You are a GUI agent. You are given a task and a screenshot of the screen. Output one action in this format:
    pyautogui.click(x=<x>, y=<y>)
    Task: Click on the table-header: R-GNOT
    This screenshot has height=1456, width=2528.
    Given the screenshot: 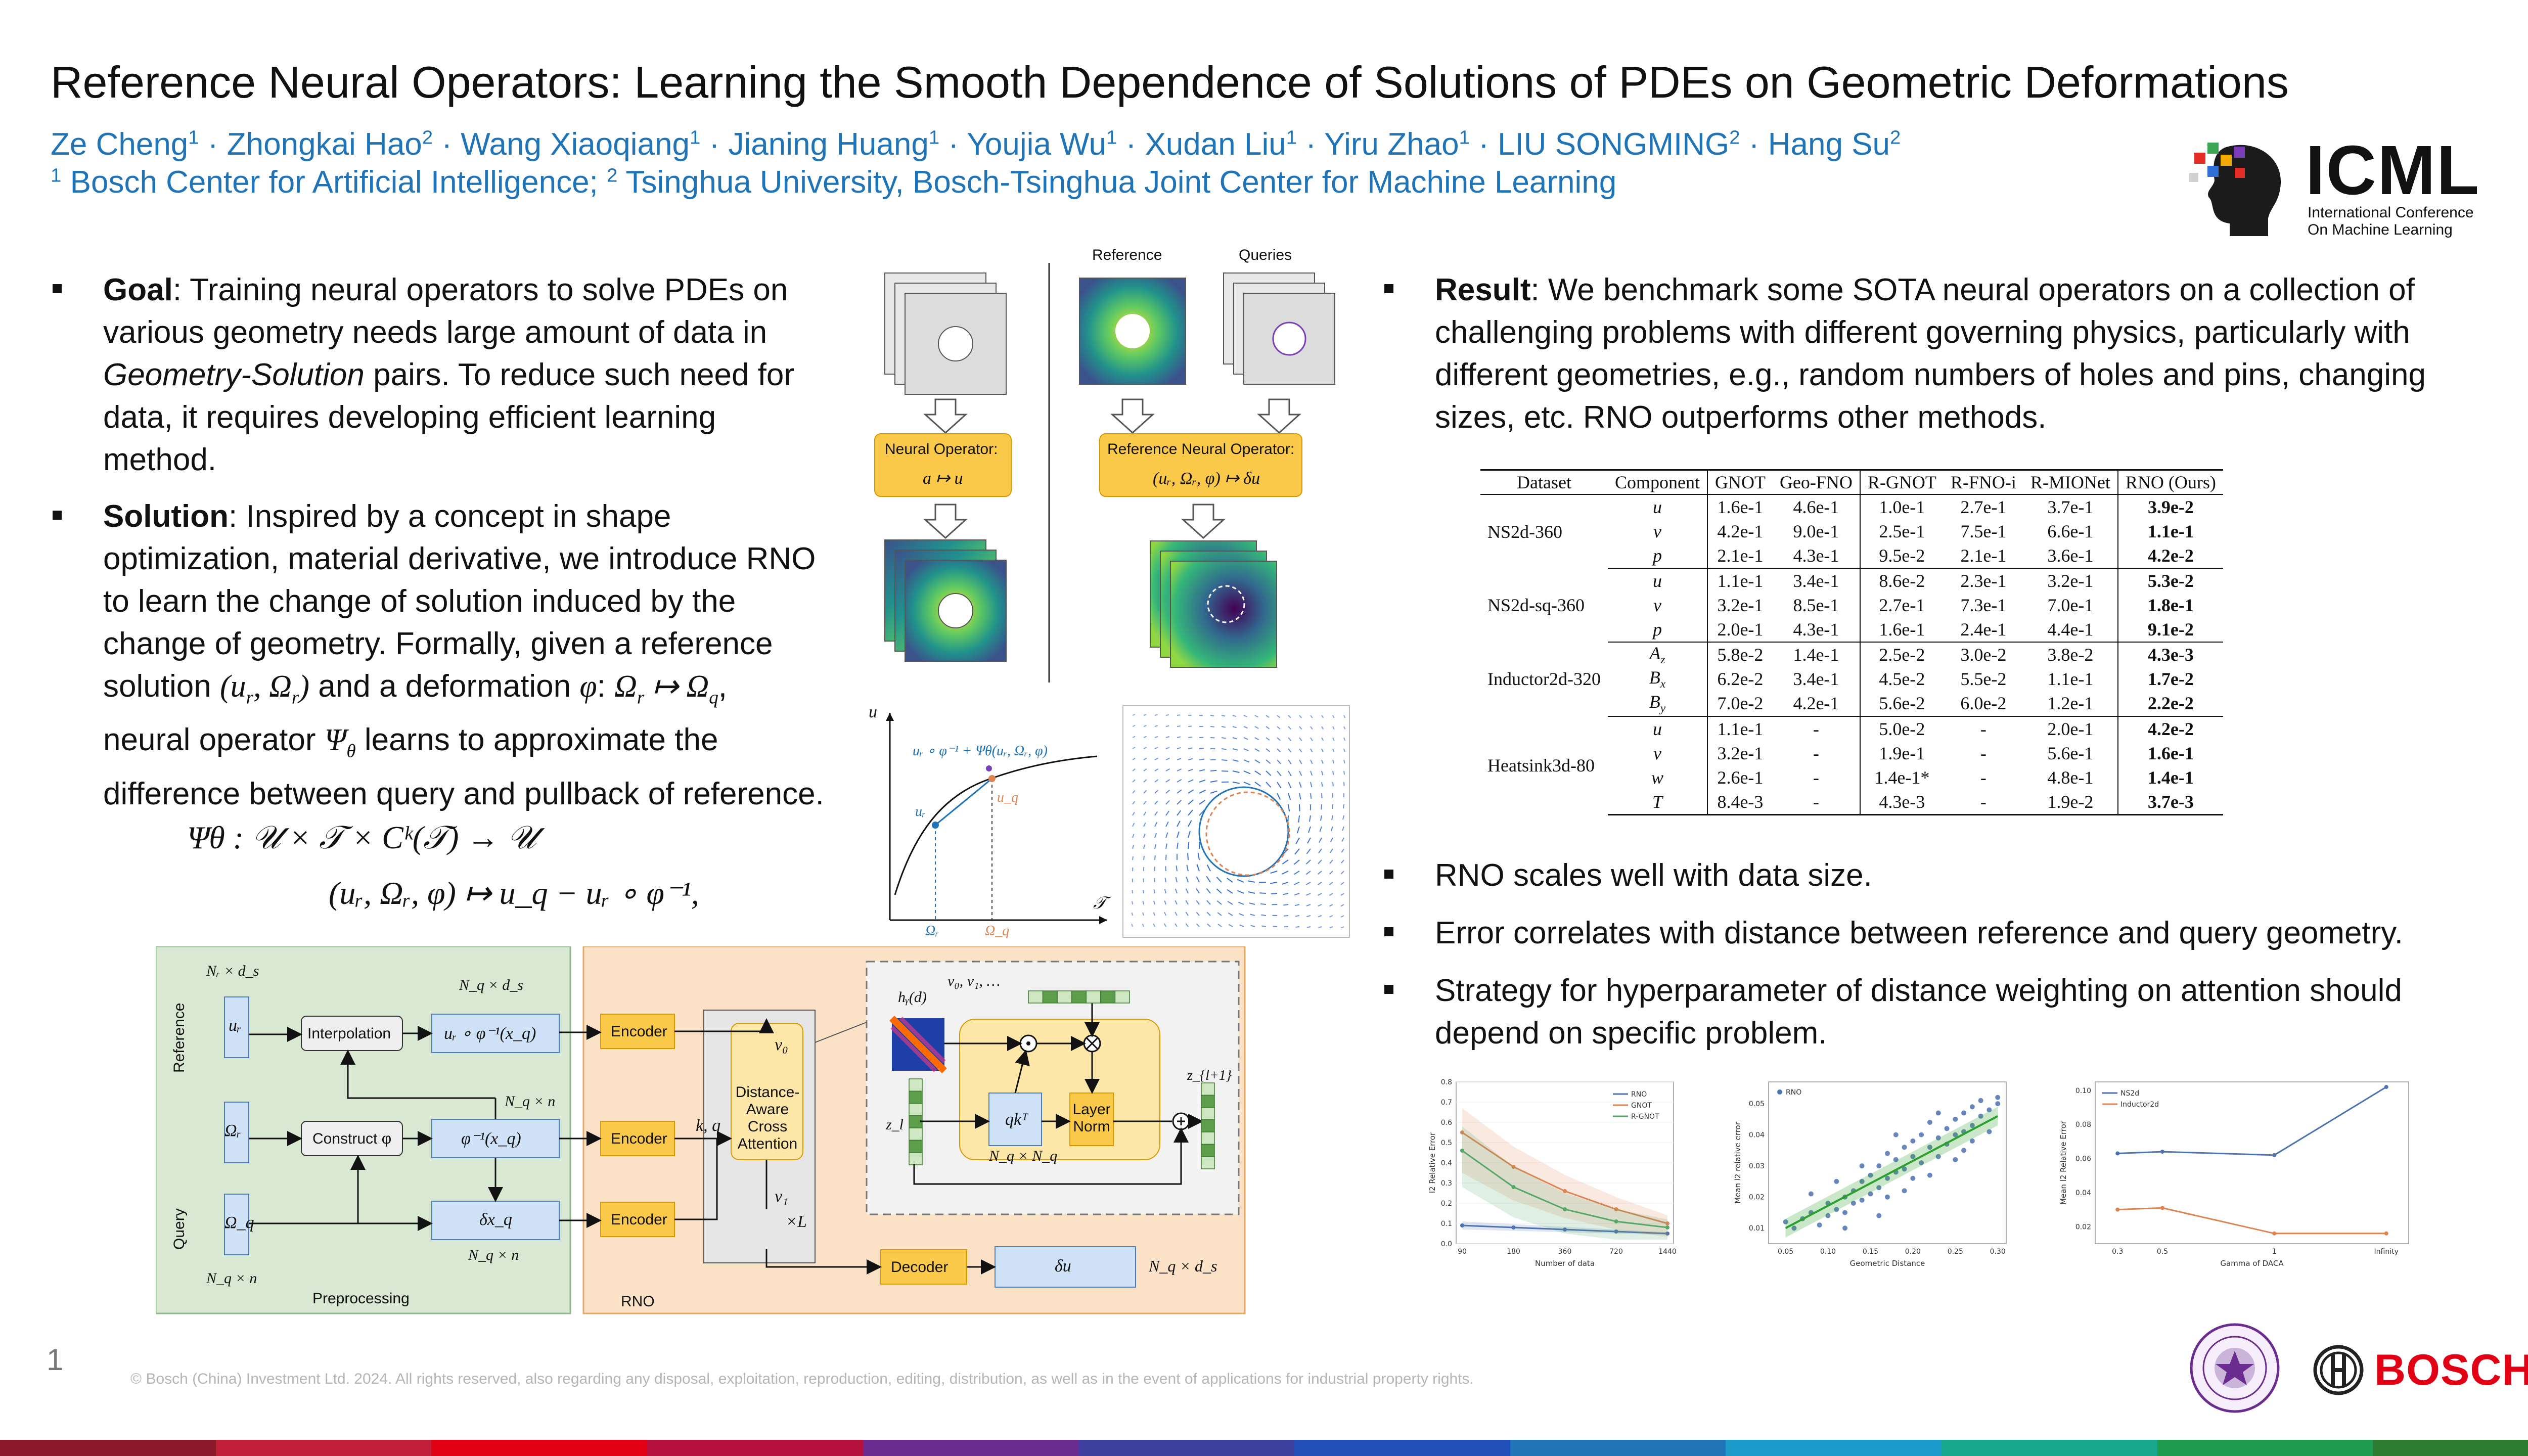 What is the action you would take?
    pyautogui.click(x=1902, y=482)
    